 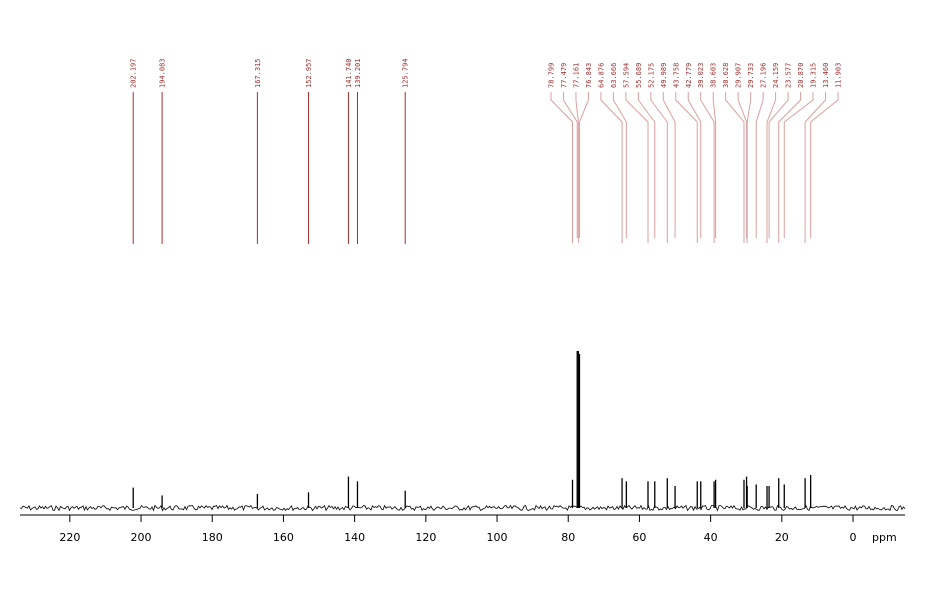 I want to click on x-tick-label: 140, so click(x=354, y=537).